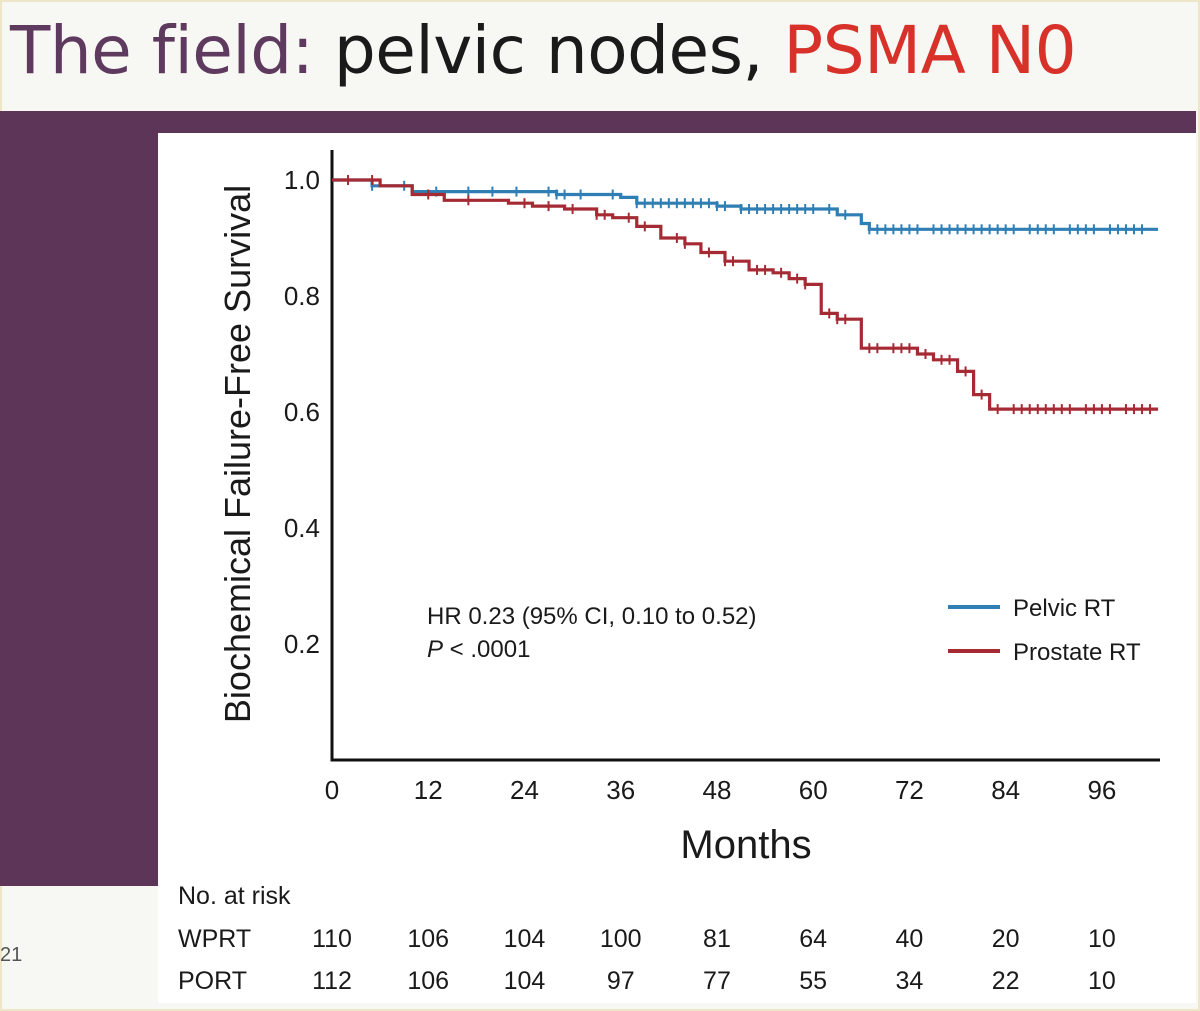 The height and width of the screenshot is (1011, 1200). I want to click on legend-label-pelvic-rt: Pelvic RT, so click(1064, 608).